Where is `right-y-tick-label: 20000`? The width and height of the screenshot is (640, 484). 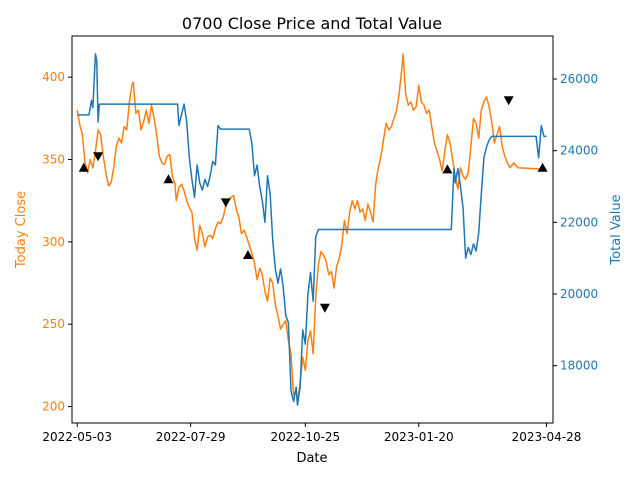
right-y-tick-label: 20000 is located at coordinates (579, 294).